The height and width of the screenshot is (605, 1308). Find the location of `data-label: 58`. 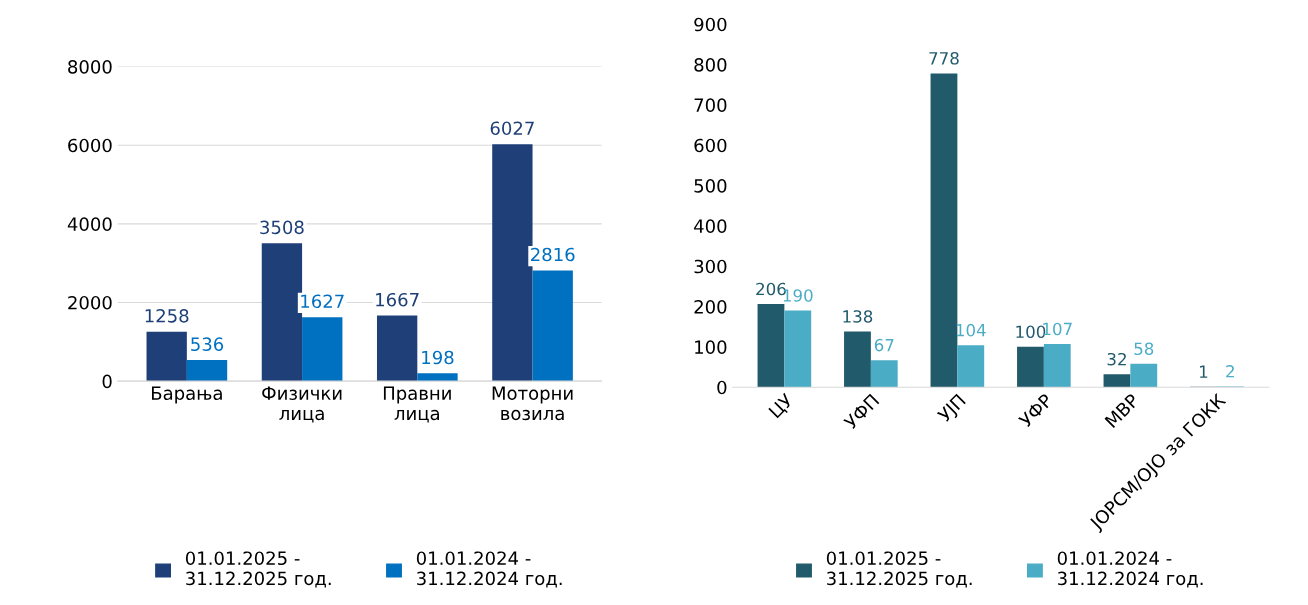

data-label: 58 is located at coordinates (1144, 349).